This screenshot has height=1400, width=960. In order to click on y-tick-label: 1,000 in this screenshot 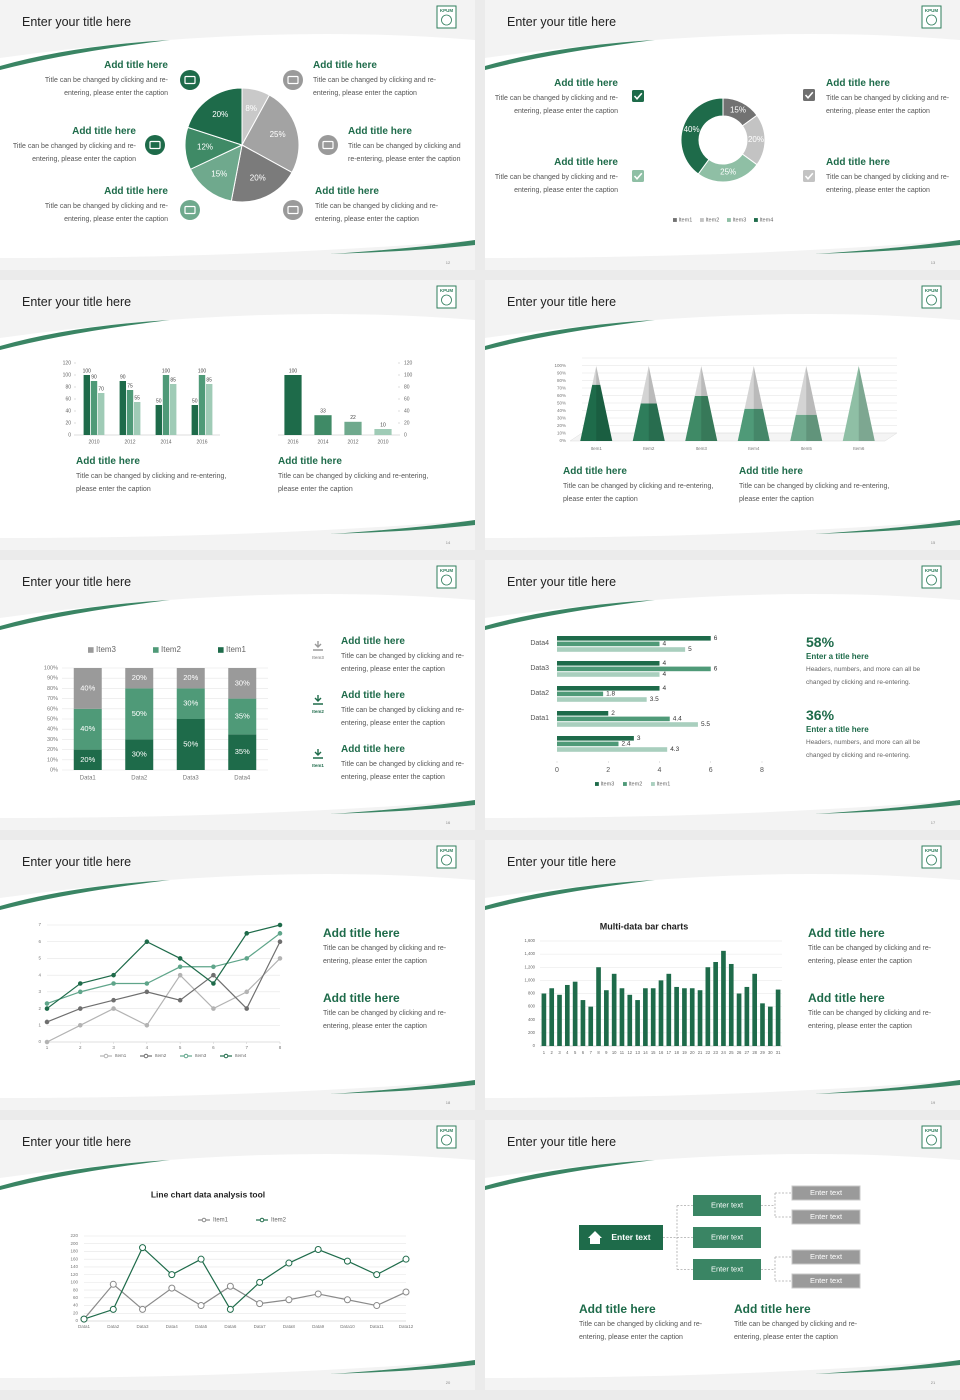, I will do `click(530, 979)`.